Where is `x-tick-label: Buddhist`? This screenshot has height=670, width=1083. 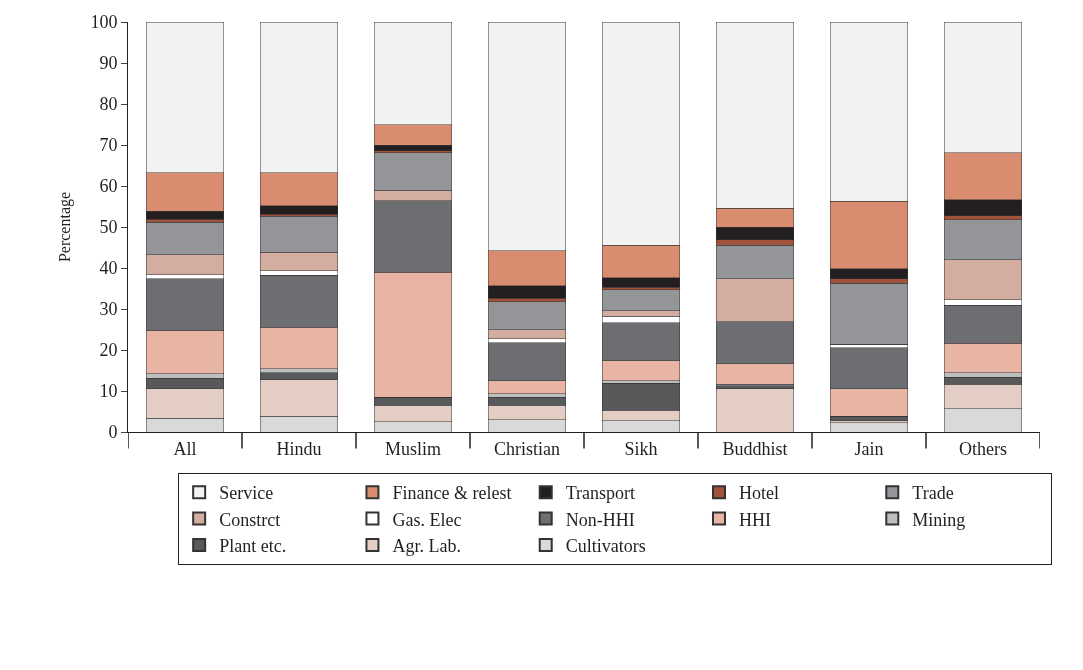 x-tick-label: Buddhist is located at coordinates (755, 448).